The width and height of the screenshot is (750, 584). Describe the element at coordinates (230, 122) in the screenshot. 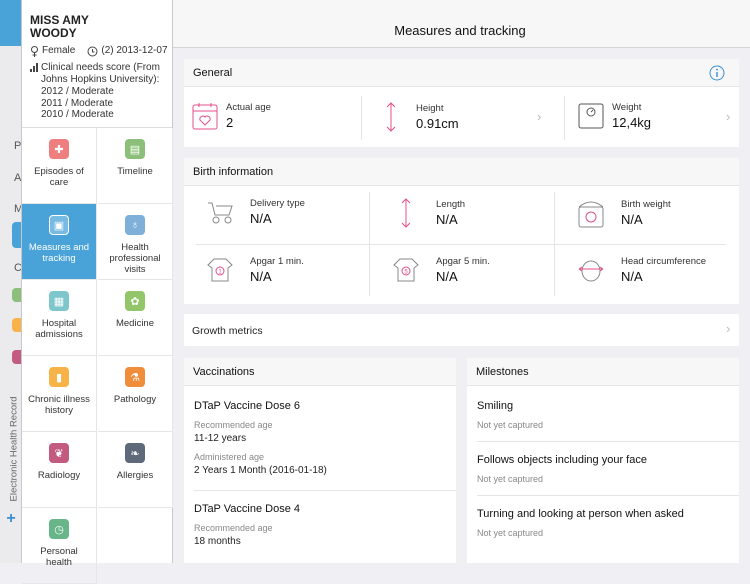

I see `actual-age-value: 2` at that location.